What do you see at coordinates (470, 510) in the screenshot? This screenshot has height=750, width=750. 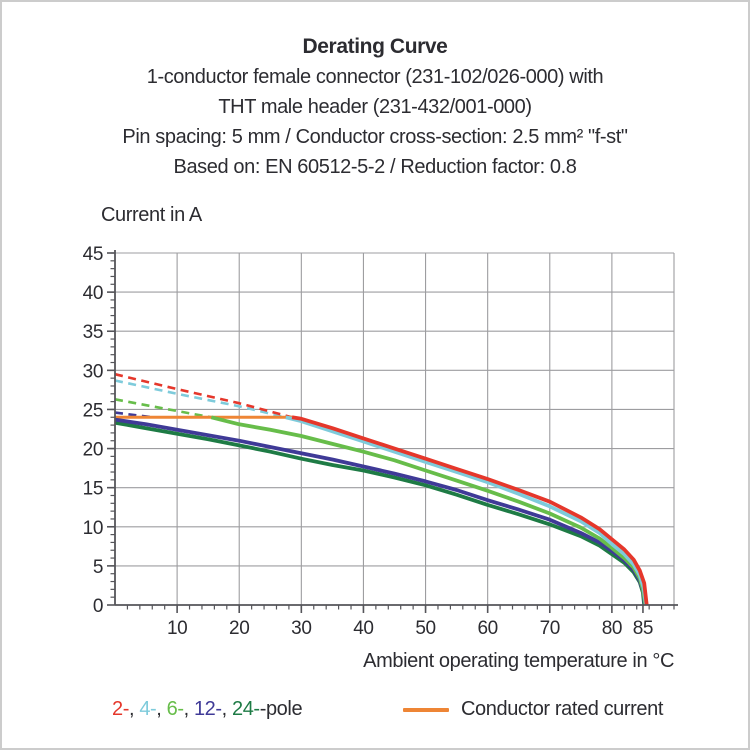 I see `curve-solid-2-pole` at bounding box center [470, 510].